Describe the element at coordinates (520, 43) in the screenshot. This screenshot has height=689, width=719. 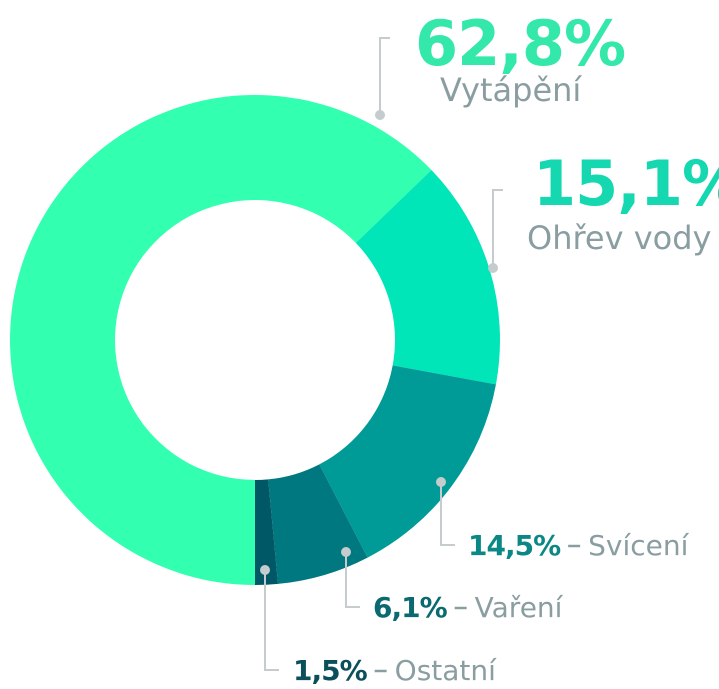
I see `value-label: 62,8%` at that location.